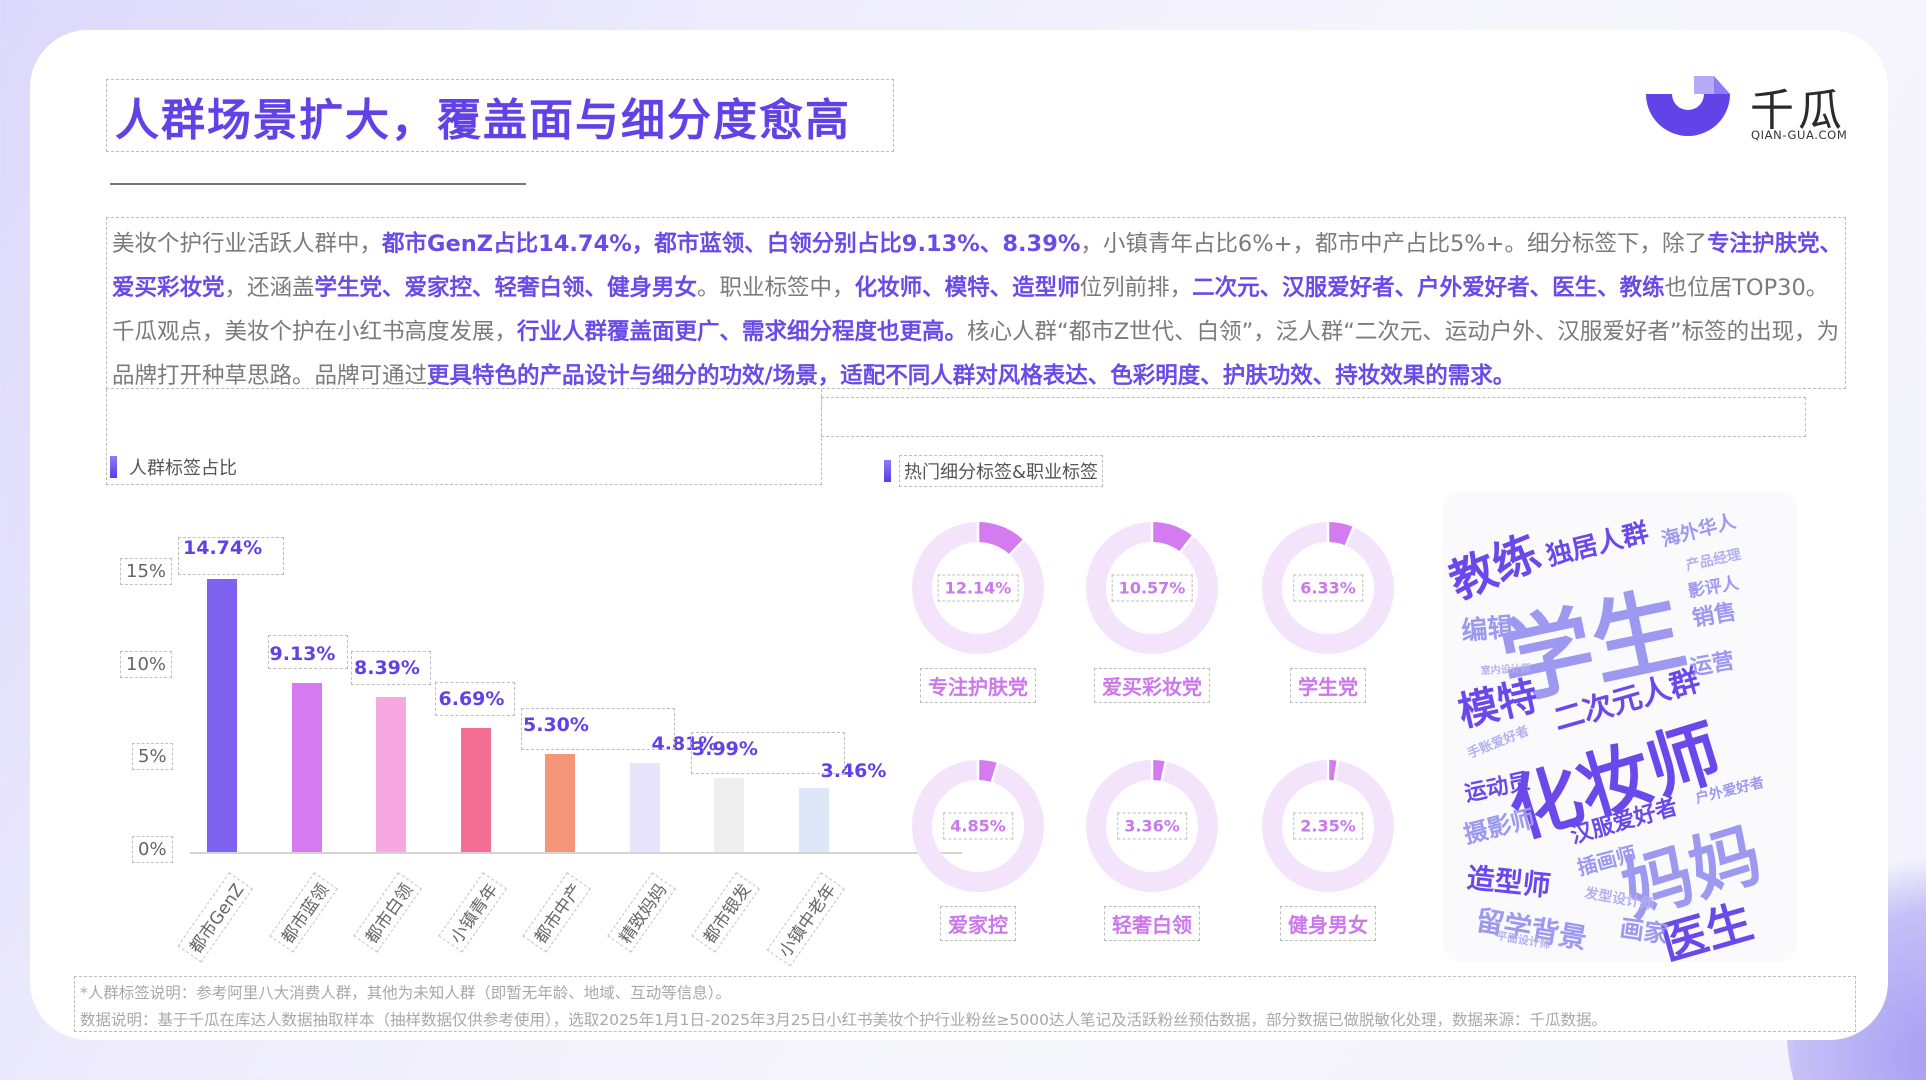 The image size is (1926, 1080). Describe the element at coordinates (471, 699) in the screenshot. I see `bar-value-label: 6.69%` at that location.